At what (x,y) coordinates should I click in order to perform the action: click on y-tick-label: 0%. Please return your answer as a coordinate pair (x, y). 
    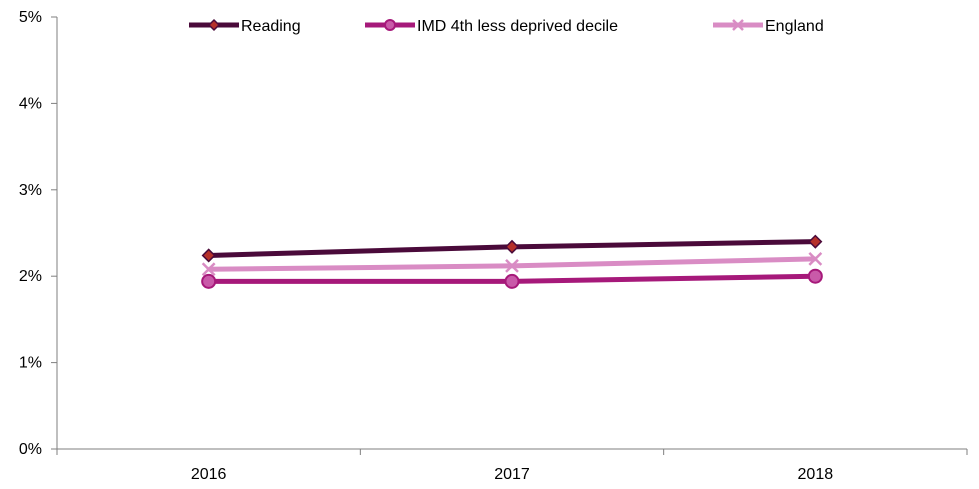
    Looking at the image, I should click on (30, 449).